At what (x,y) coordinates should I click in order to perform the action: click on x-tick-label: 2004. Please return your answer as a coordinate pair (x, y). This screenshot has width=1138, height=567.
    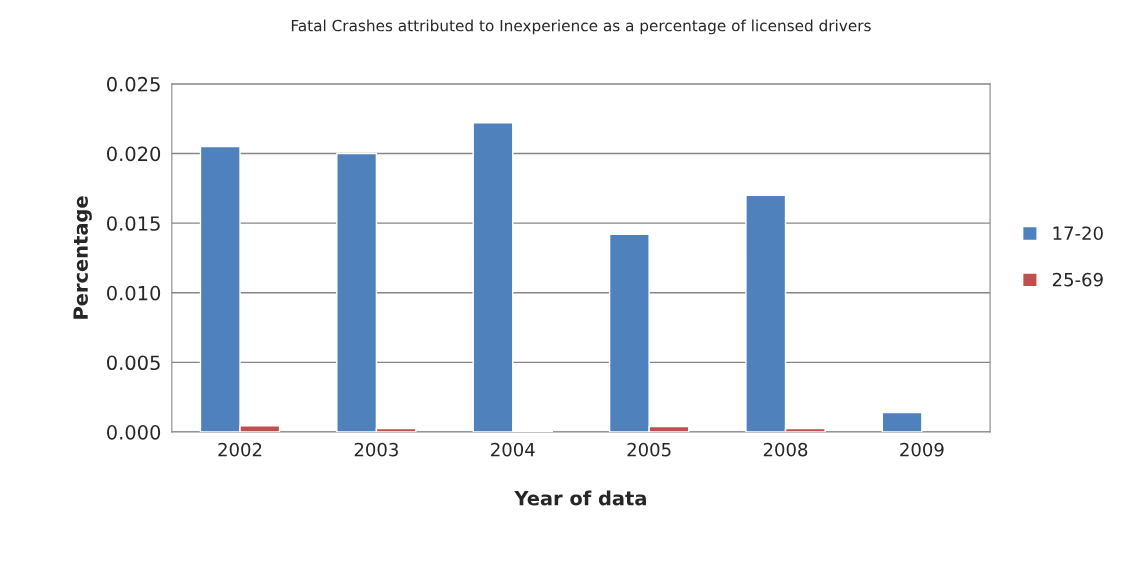
    Looking at the image, I should click on (513, 449).